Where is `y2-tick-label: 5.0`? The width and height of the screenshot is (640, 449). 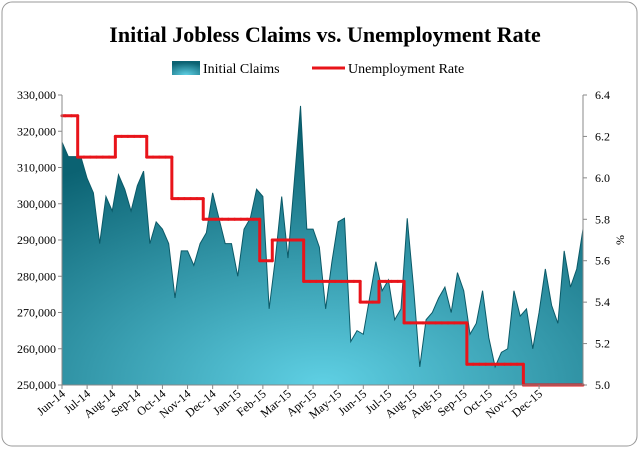 y2-tick-label: 5.0 is located at coordinates (602, 385).